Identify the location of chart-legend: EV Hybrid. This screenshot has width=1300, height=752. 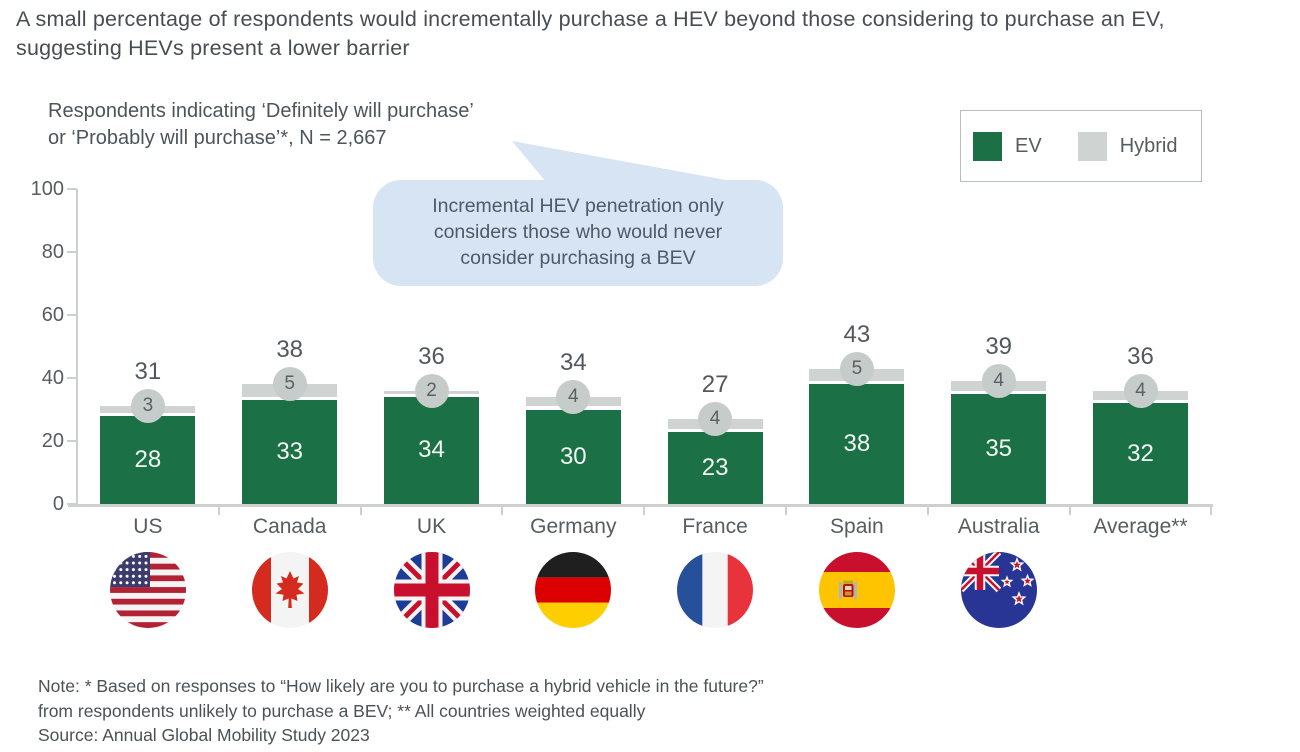
(1081, 146).